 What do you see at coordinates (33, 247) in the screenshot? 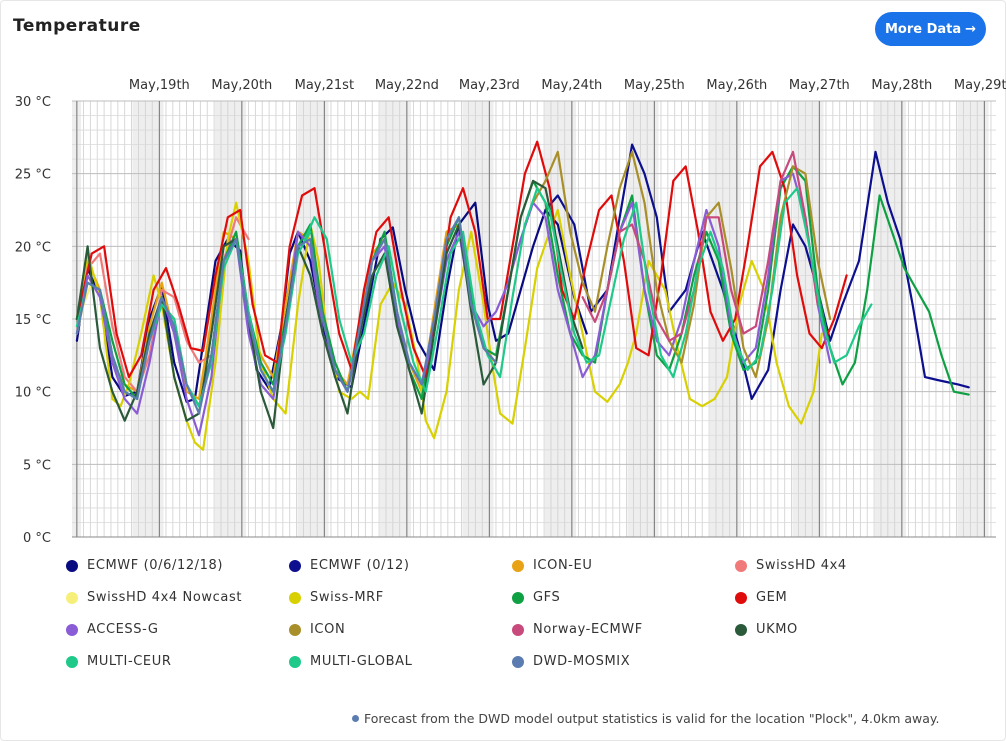
I see `y-tick-label: 20 °C` at bounding box center [33, 247].